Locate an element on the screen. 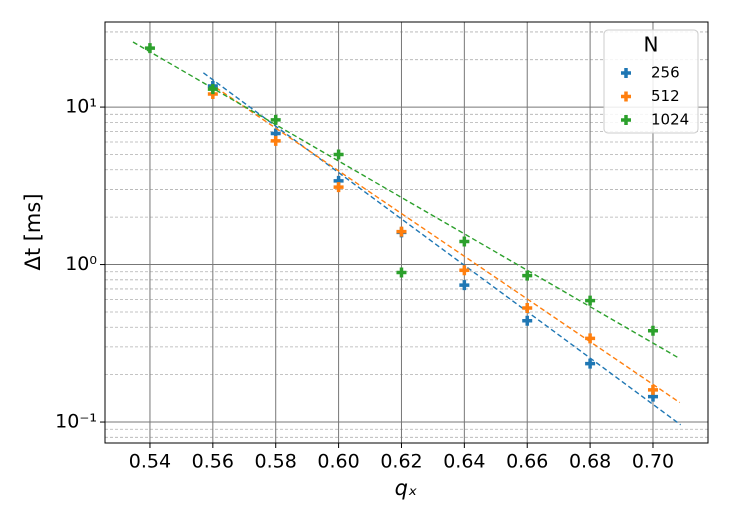 The width and height of the screenshot is (731, 519). x-tick-label: 0.66 is located at coordinates (527, 462).